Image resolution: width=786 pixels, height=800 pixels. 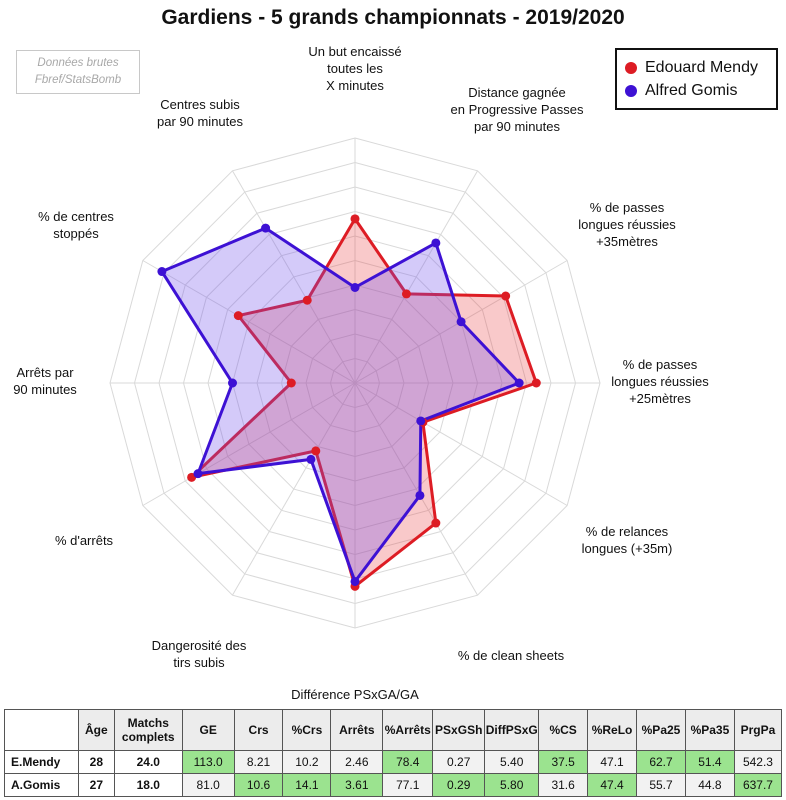 What do you see at coordinates (512, 762) in the screenshot?
I see `table-cell: 5.40` at bounding box center [512, 762].